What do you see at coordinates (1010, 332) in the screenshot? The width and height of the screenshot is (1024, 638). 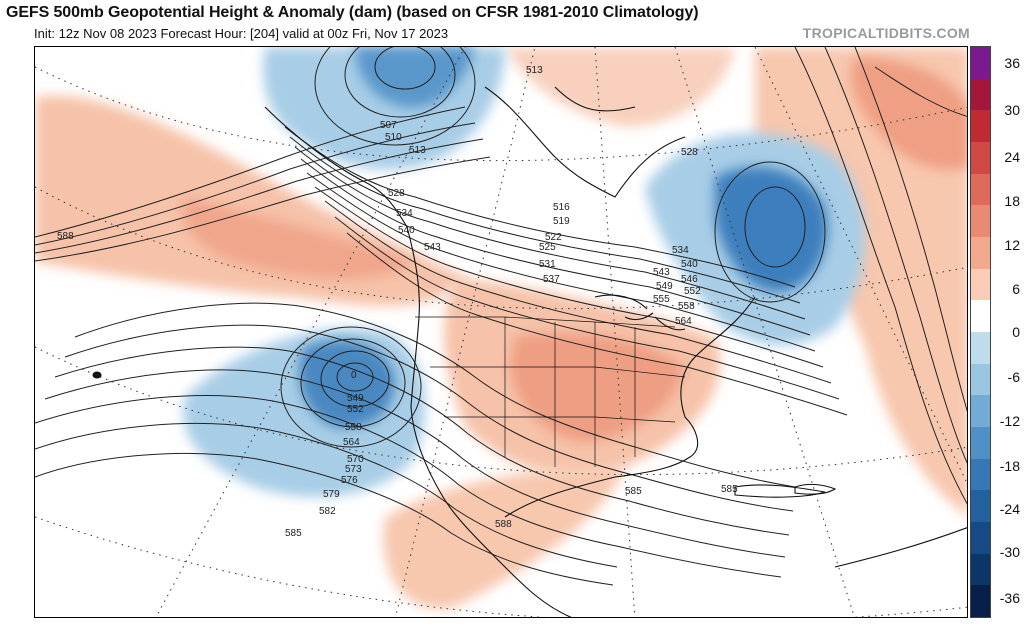 I see `colorbar-labels: 36 30 24 18 12 6 0 -6 -12 -18 -24 -30 -36` at bounding box center [1010, 332].